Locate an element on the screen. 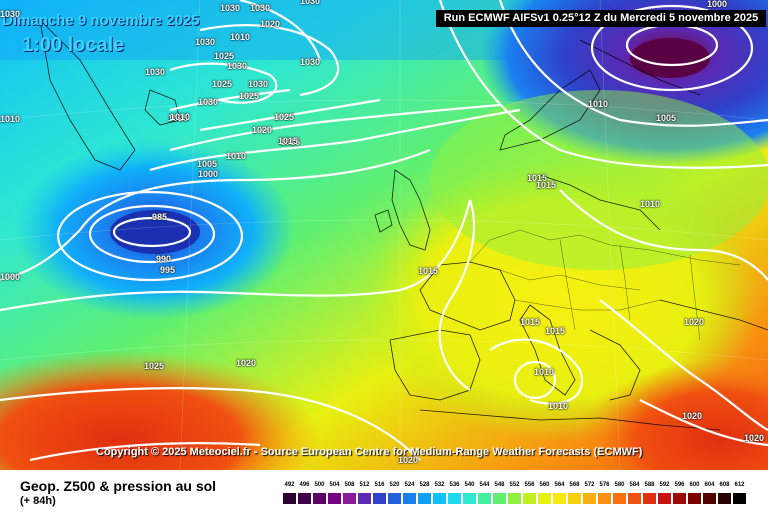 The image size is (768, 512). legend-tick-label: 580 is located at coordinates (619, 485).